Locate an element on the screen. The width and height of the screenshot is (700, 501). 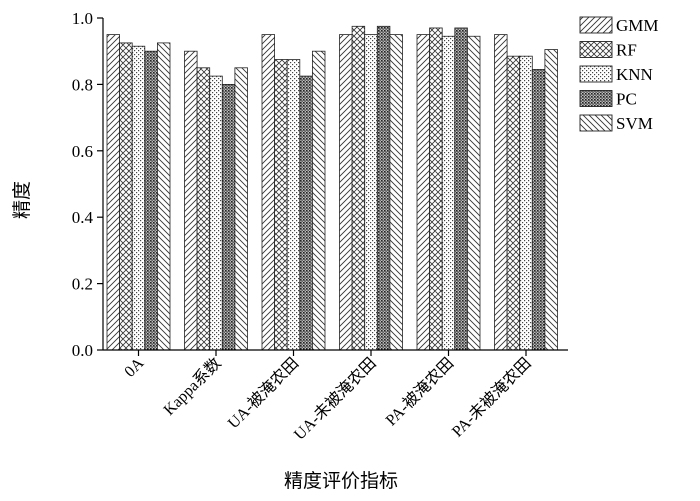
x-tick-label: UA-被淹农田 is located at coordinates (263, 393).